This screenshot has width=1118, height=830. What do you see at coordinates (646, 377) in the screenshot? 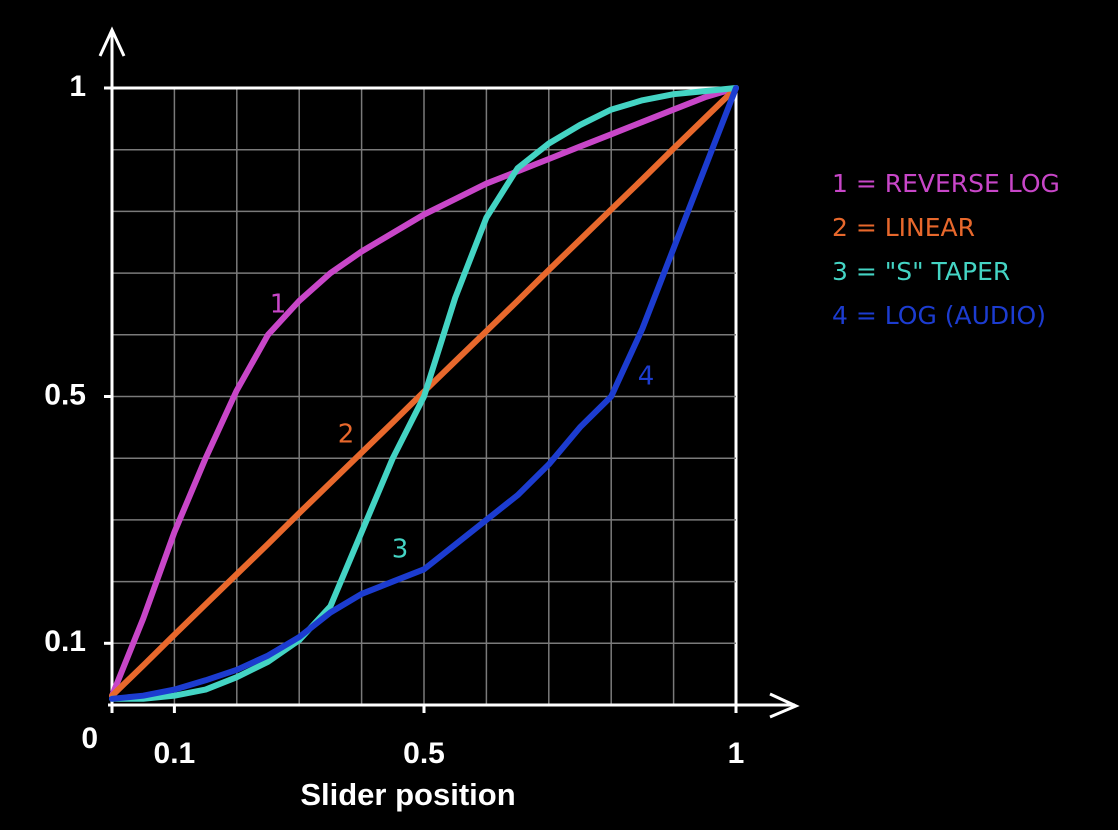
I see `curve-label: 4` at bounding box center [646, 377].